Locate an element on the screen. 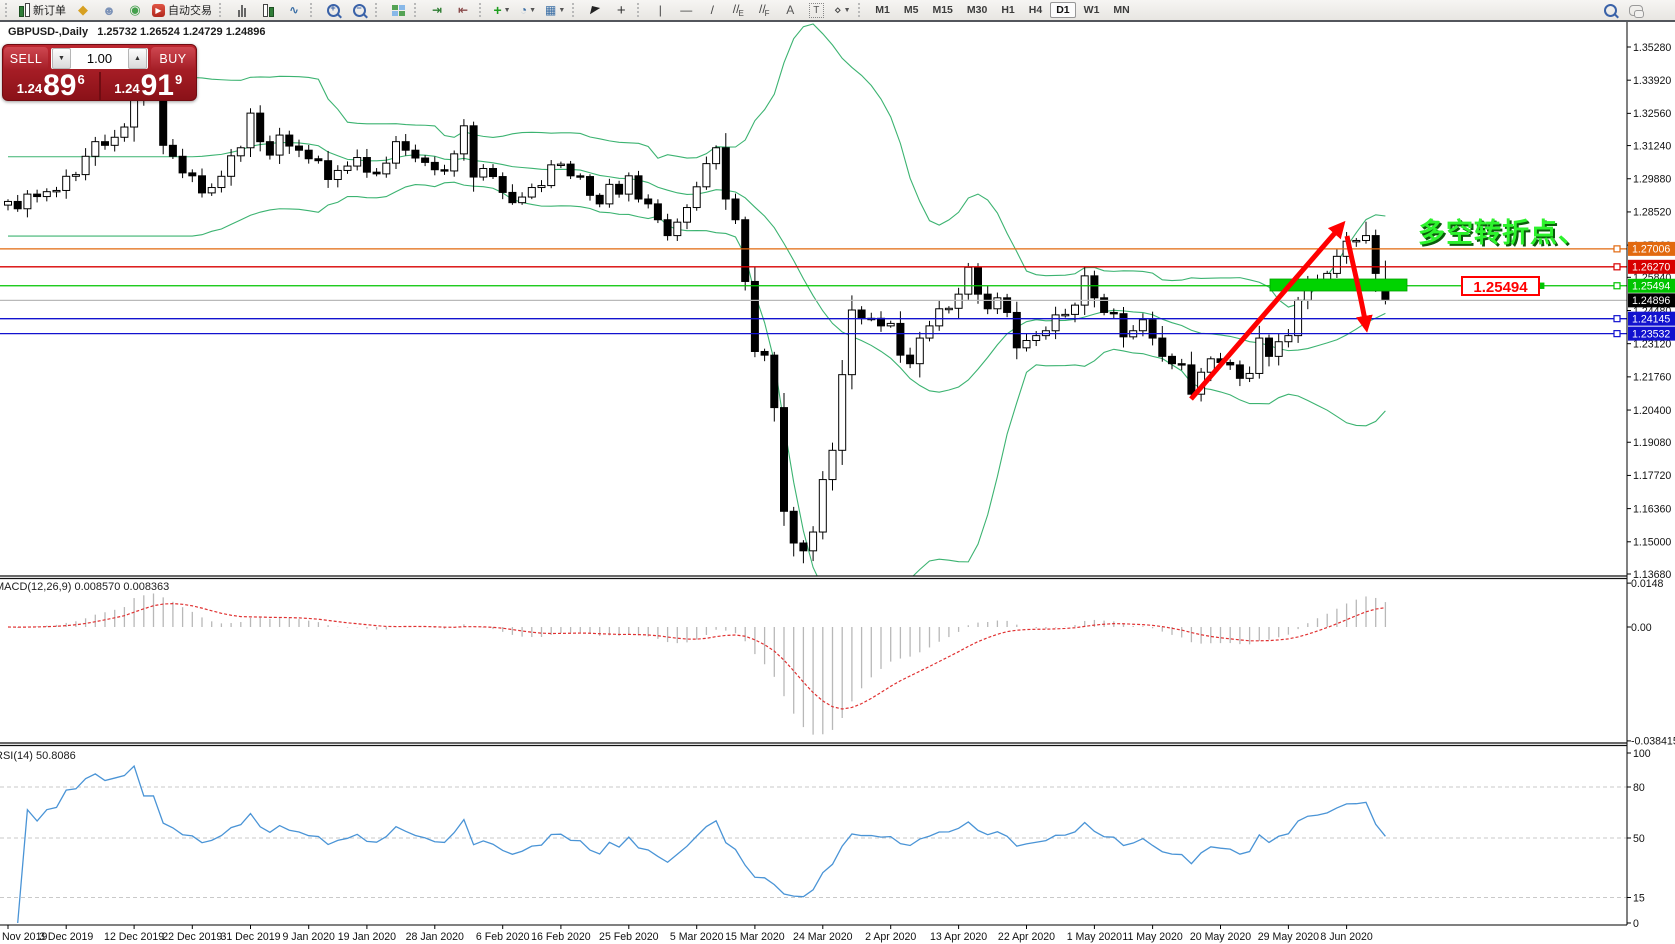  timeframe-mn-button: MN is located at coordinates (1121, 10).